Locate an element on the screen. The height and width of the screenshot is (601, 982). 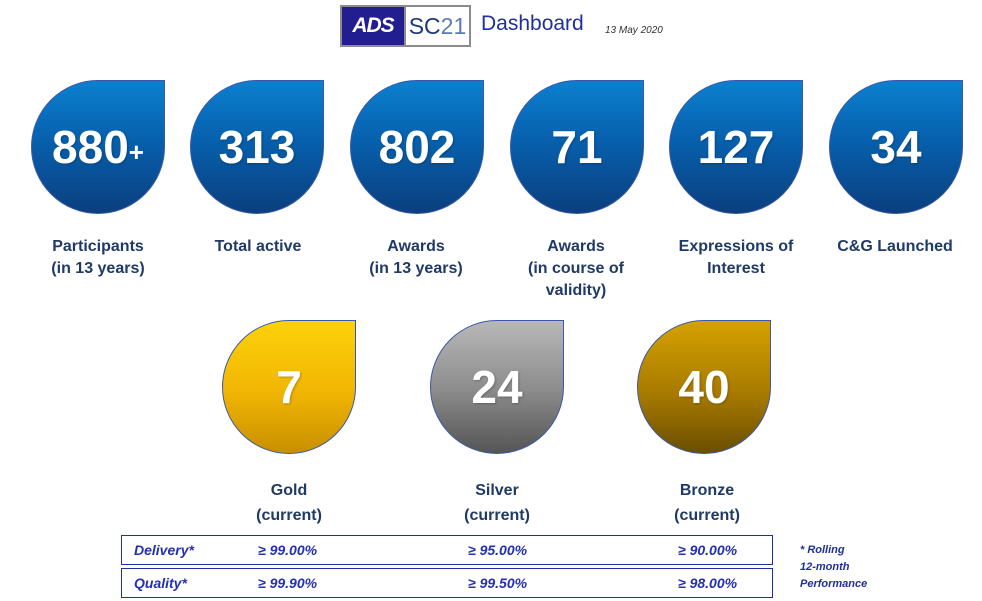
label-line: C&G Launched is located at coordinates (895, 246).